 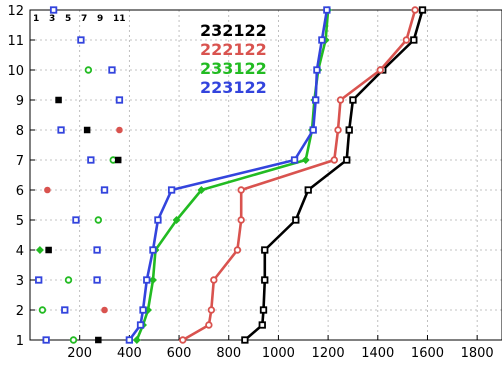 What do you see at coordinates (15, 41) in the screenshot?
I see `y-tick-label: 11` at bounding box center [15, 41].